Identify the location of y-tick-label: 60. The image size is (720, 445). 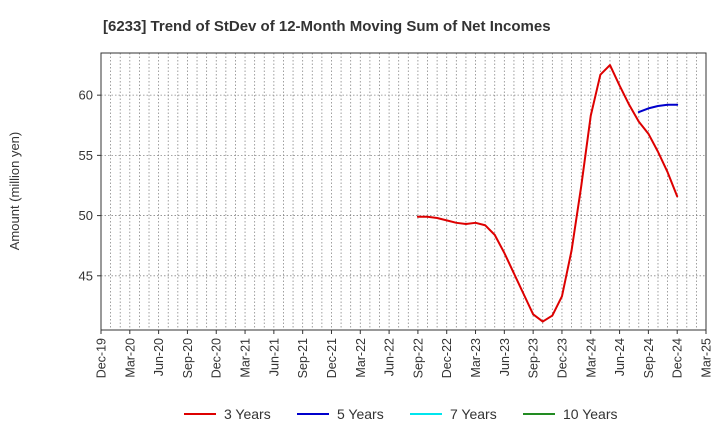
(86, 95).